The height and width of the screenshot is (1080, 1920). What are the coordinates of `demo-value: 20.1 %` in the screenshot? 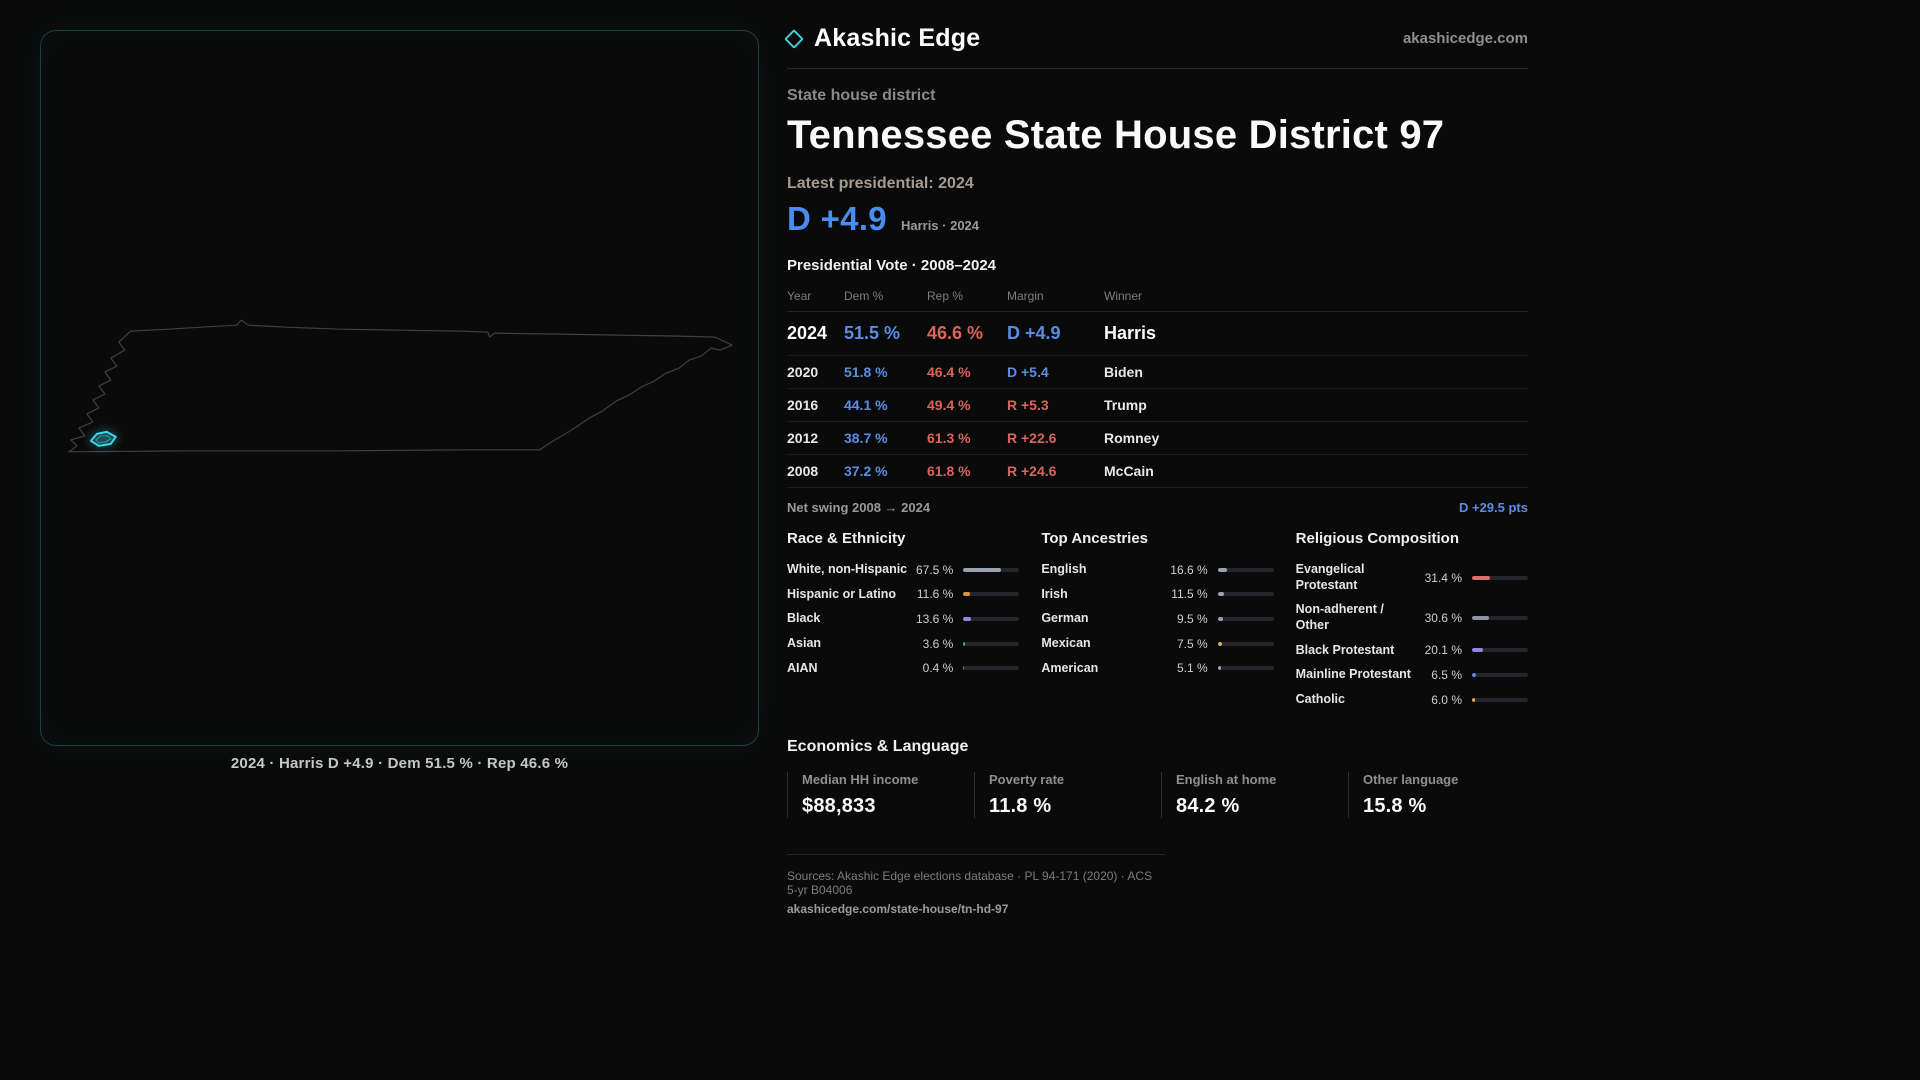 It's located at (1443, 650).